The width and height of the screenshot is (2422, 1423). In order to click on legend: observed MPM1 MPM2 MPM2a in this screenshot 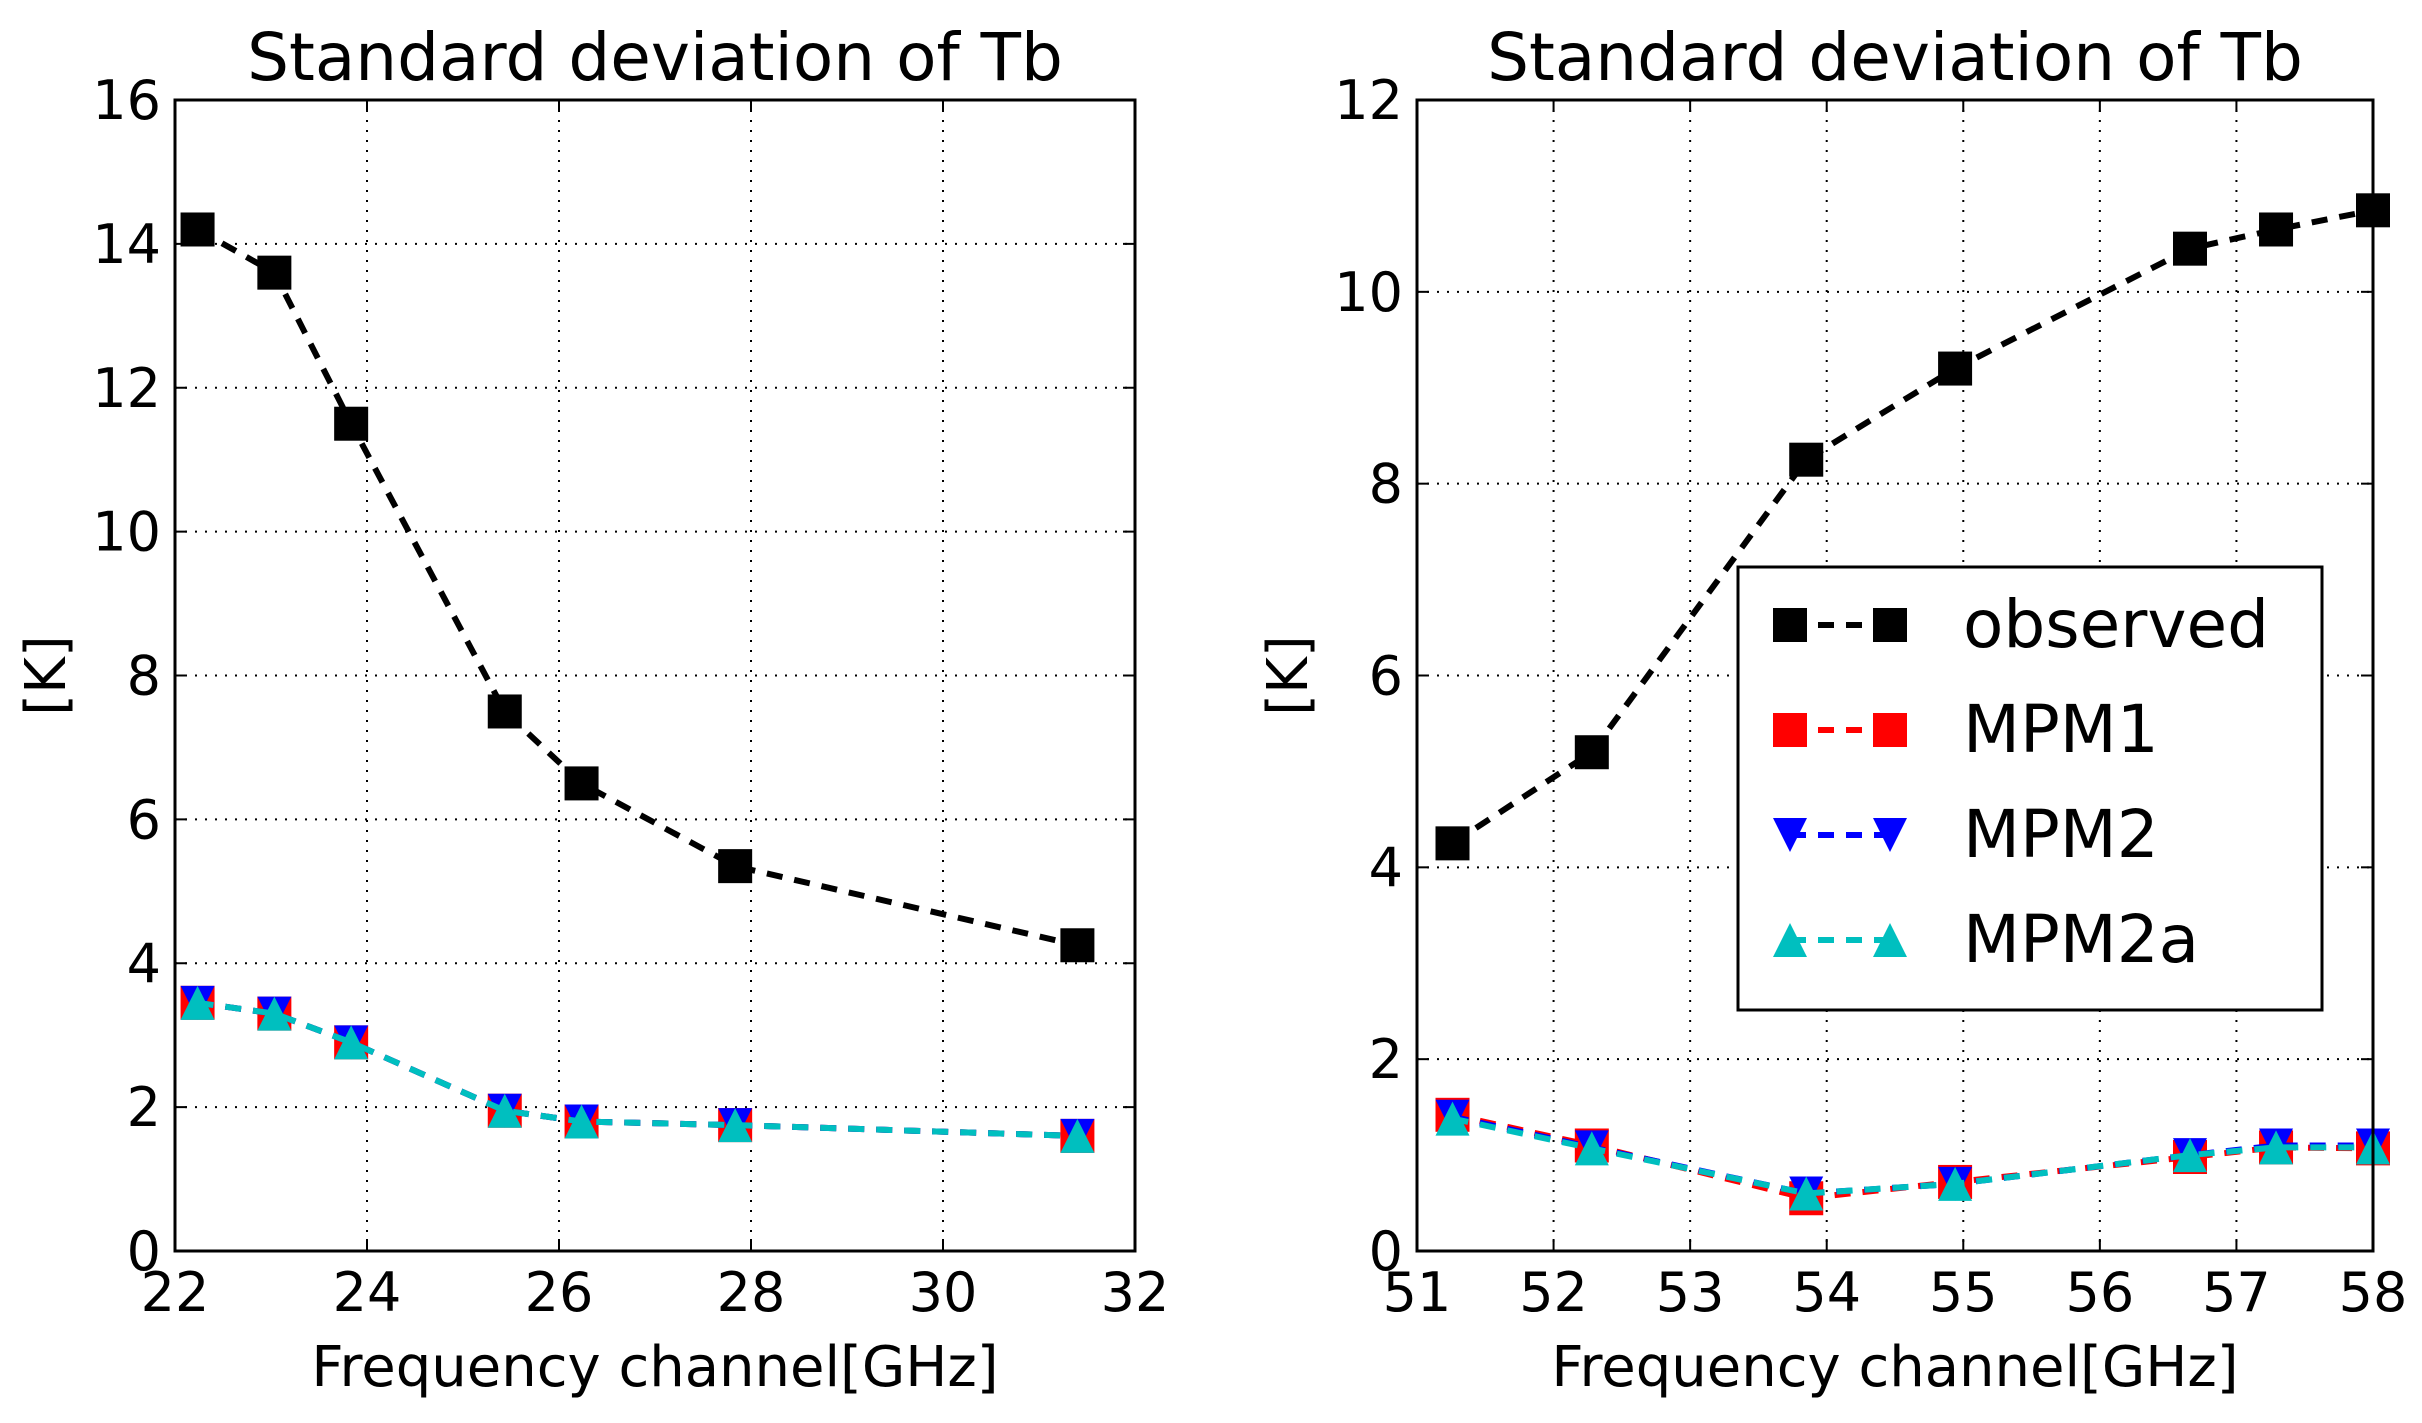, I will do `click(2030, 788)`.